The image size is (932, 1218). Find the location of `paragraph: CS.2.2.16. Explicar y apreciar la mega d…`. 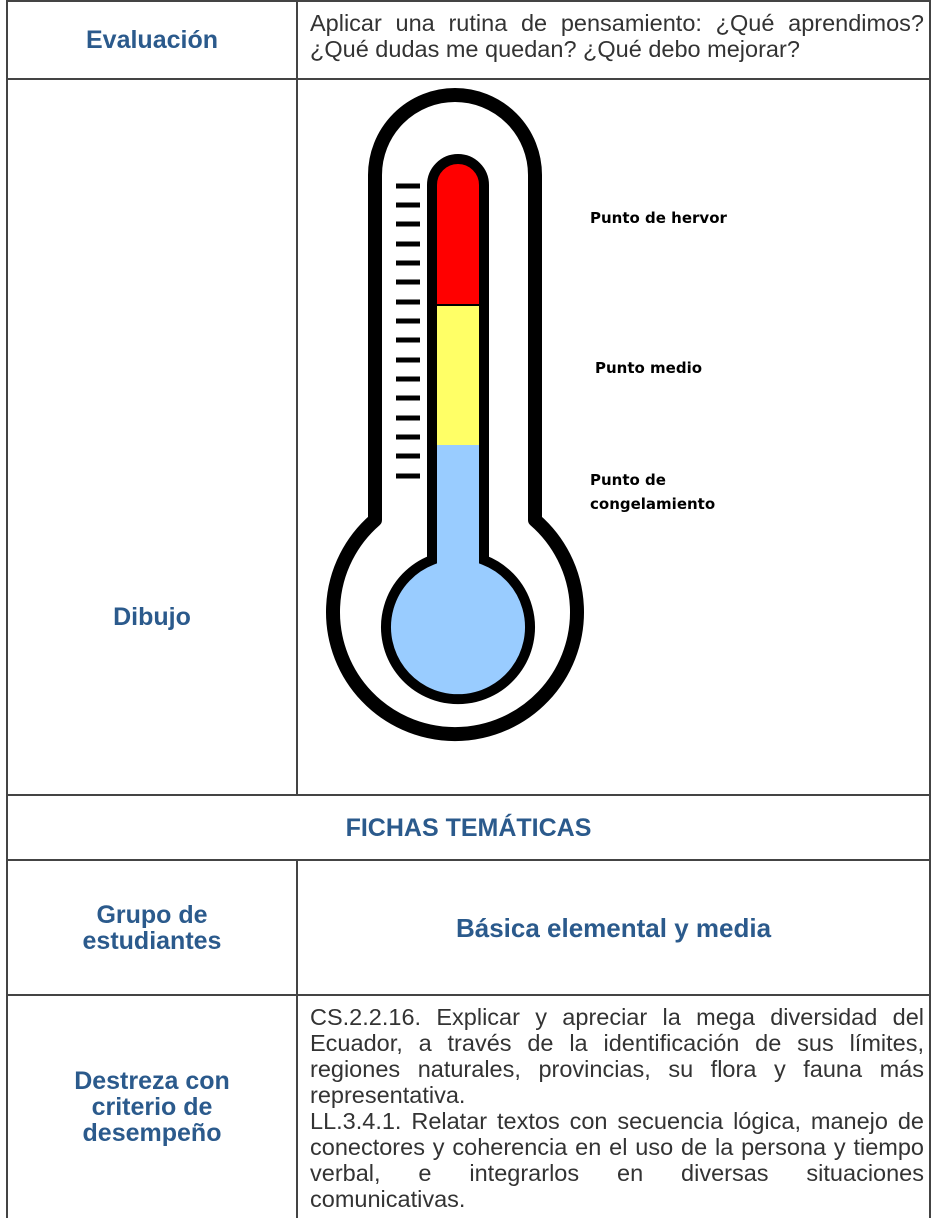

paragraph: CS.2.2.16. Explicar y apreciar la mega d… is located at coordinates (617, 1056).